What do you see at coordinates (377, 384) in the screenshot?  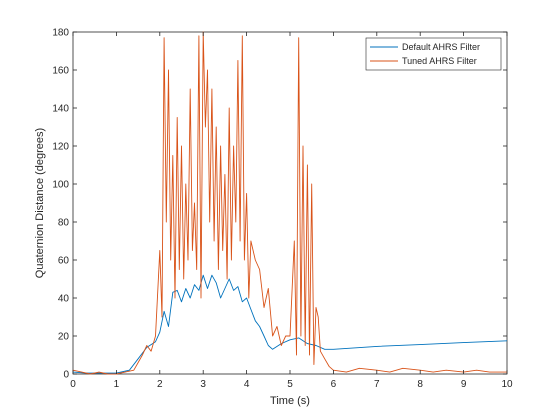 I see `x-tick-label: 7` at bounding box center [377, 384].